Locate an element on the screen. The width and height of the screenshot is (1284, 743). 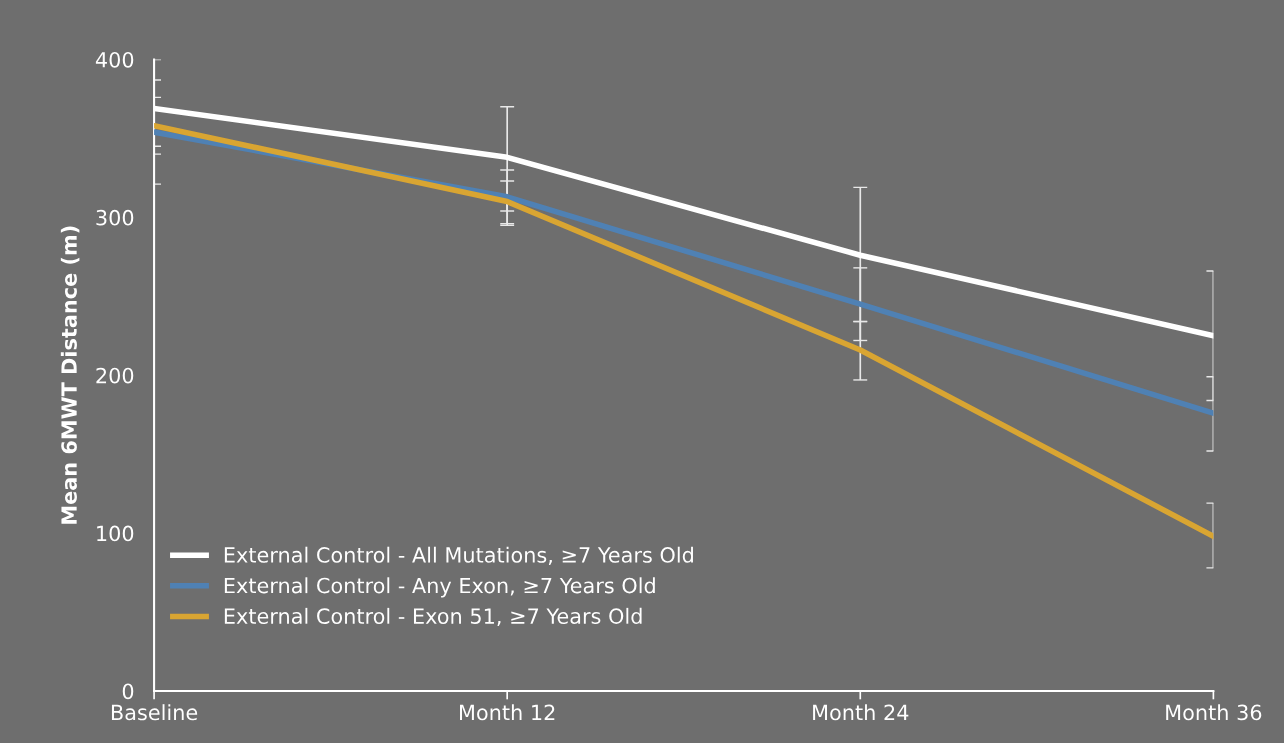
legend-label: External Control - Any Exon, ≥7 Years Old is located at coordinates (439, 587).